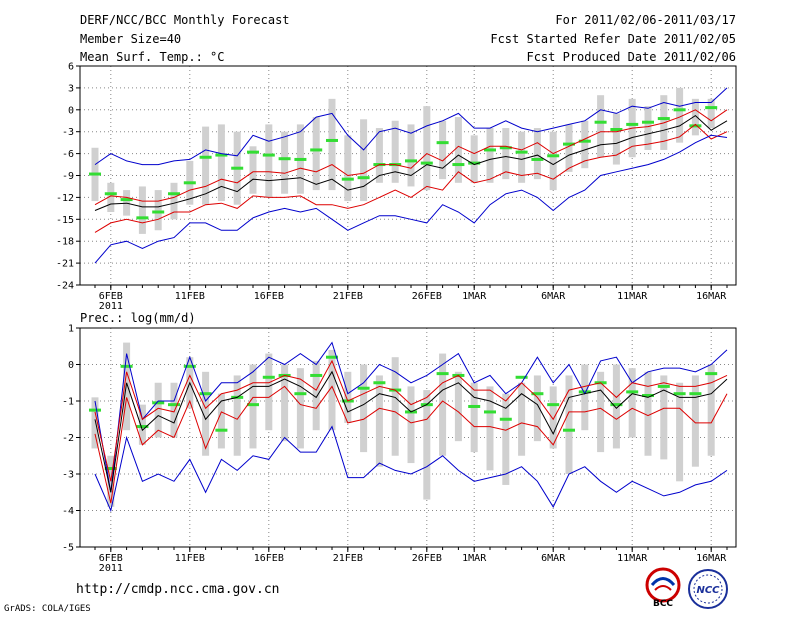  I want to click on y-tick-label: -3, so click(68, 132).